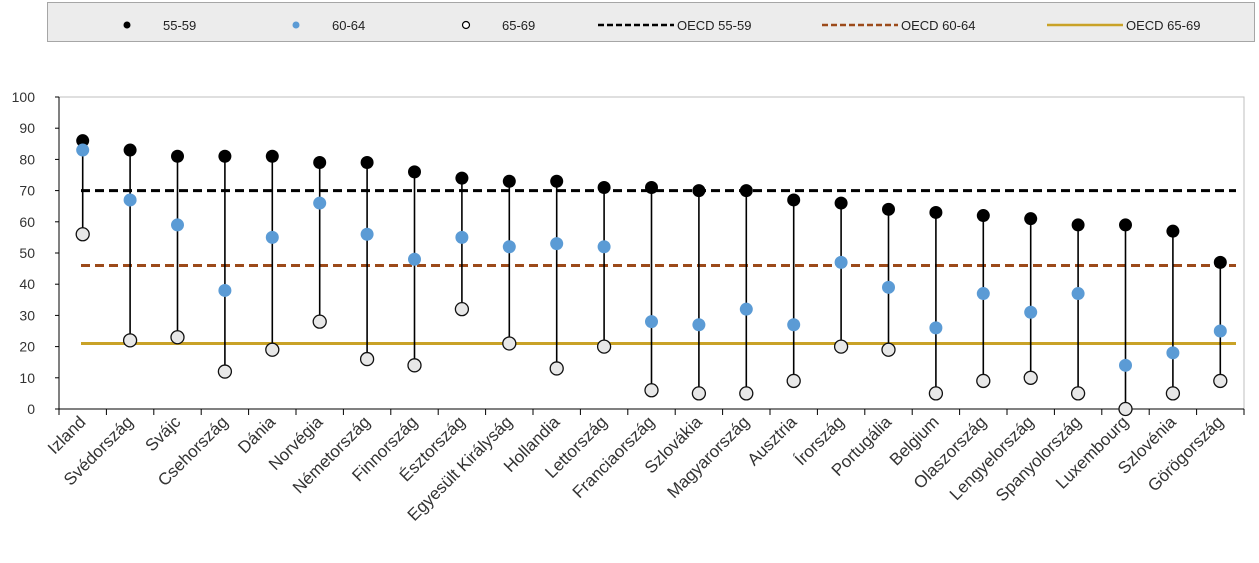 Image resolution: width=1259 pixels, height=563 pixels. I want to click on y-tick-label: 100, so click(24, 97).